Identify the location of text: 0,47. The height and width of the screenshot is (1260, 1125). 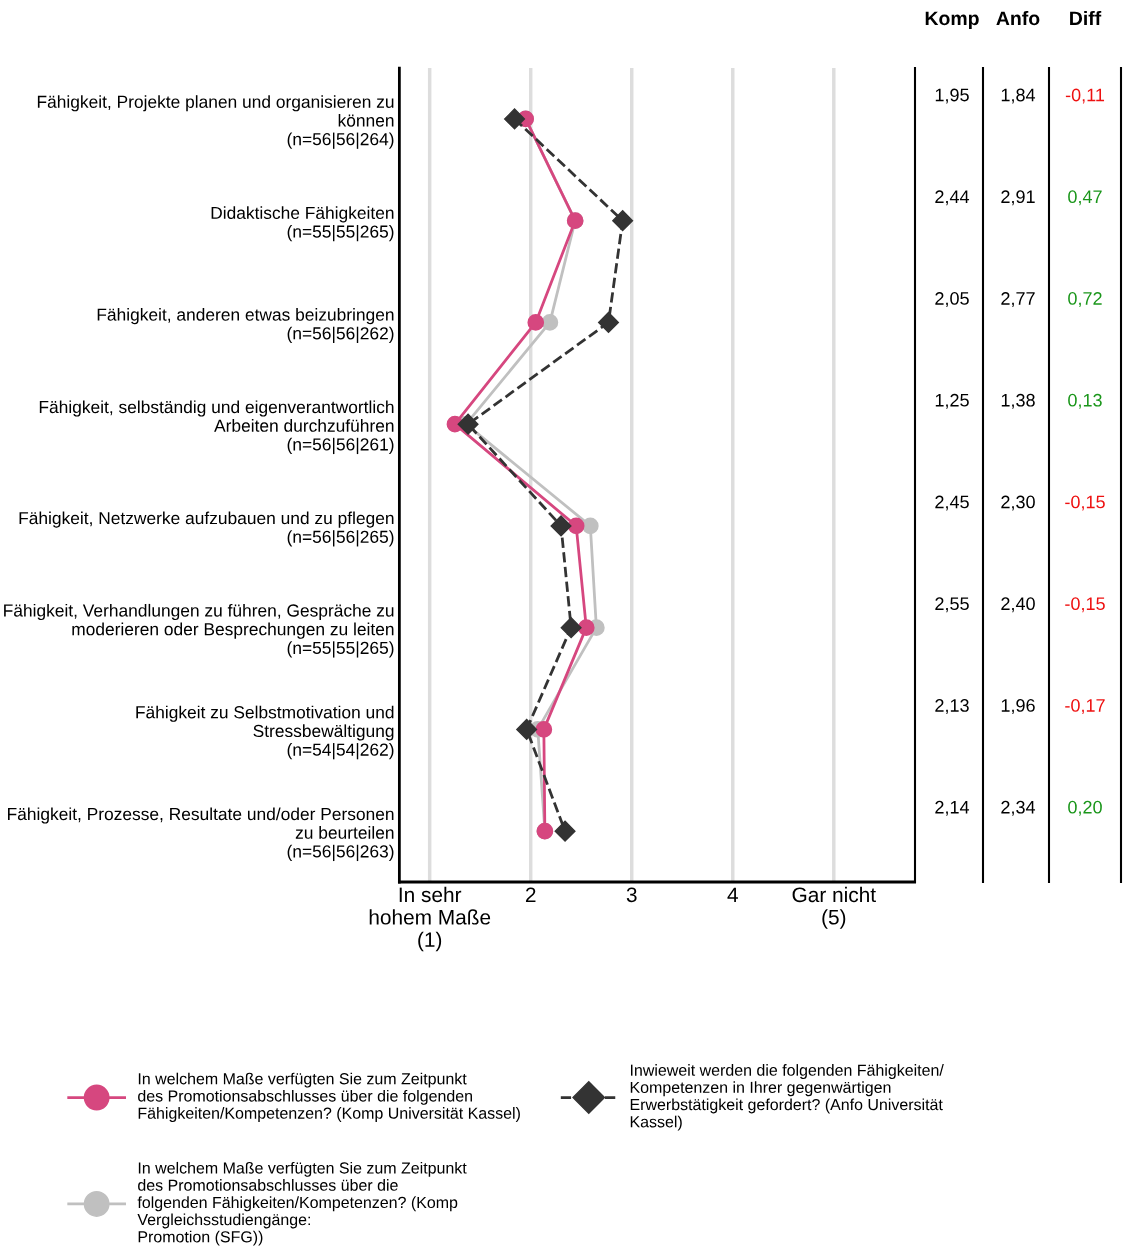
(1085, 198).